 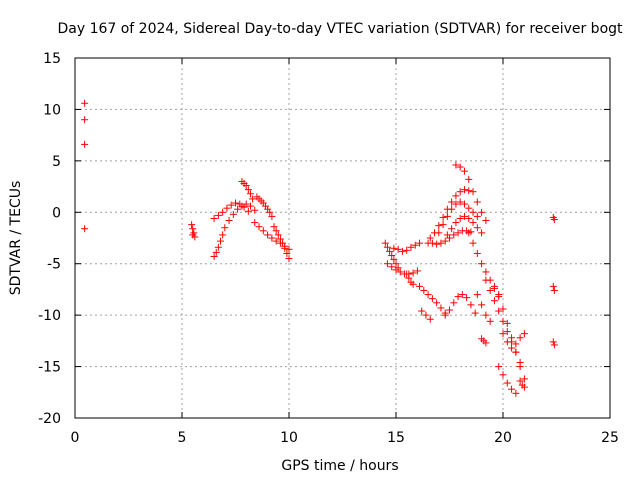 What do you see at coordinates (396, 438) in the screenshot?
I see `x-tick-label: 15` at bounding box center [396, 438].